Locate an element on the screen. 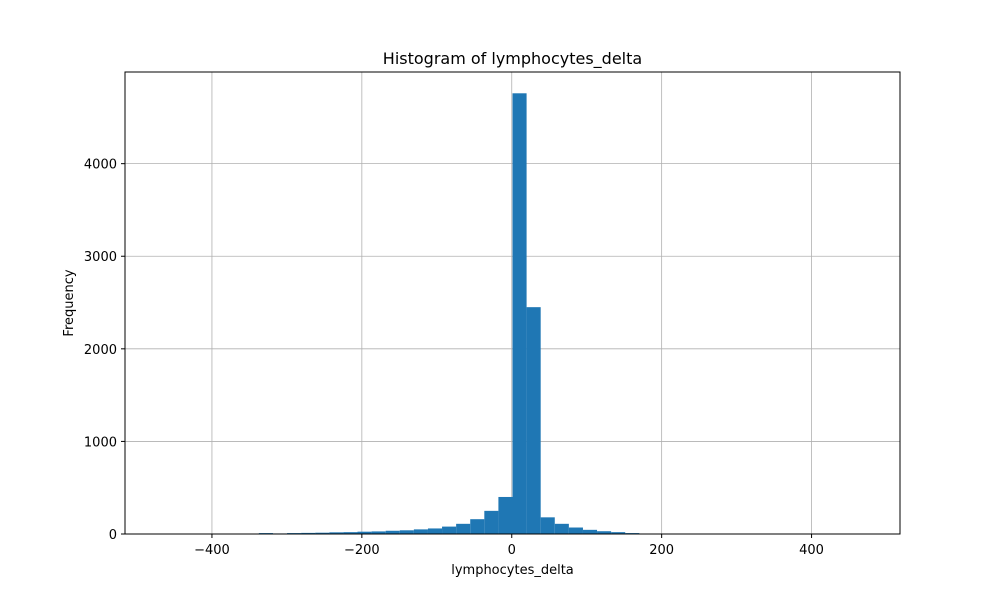  y-axis-label: Frequency is located at coordinates (69, 302).